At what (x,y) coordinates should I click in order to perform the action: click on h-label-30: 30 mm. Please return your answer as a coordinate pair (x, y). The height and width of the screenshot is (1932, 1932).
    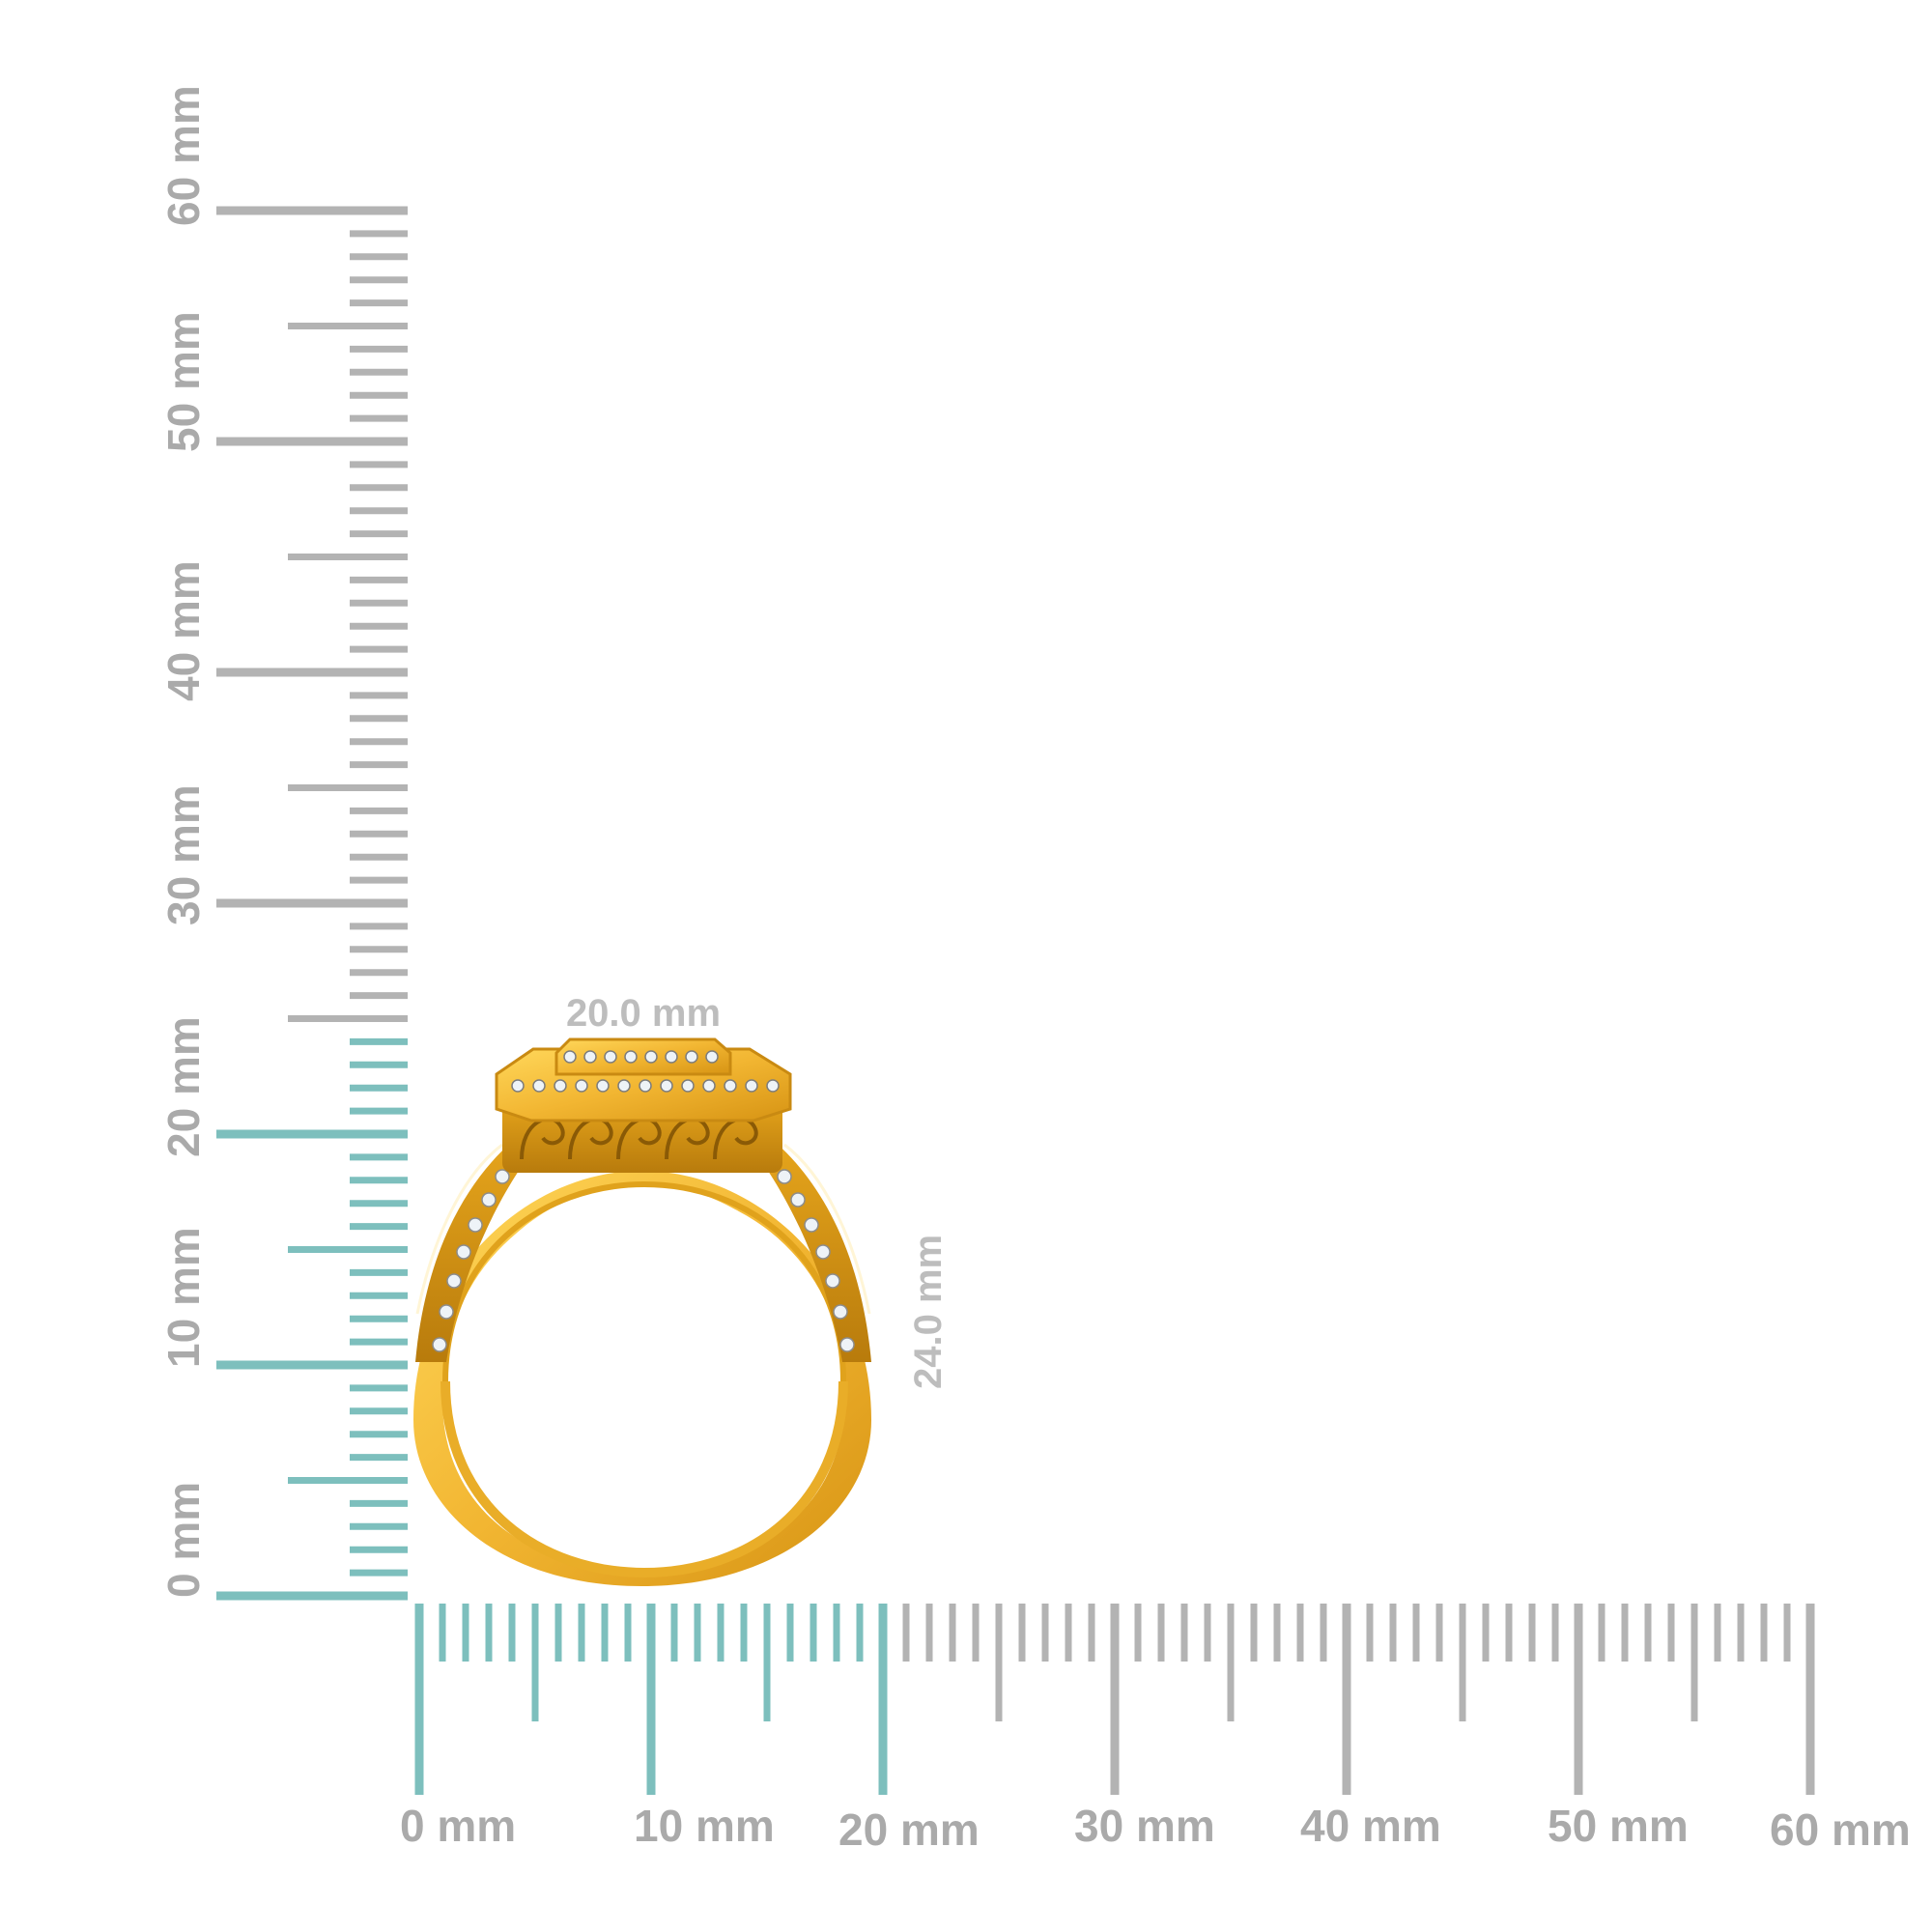
    Looking at the image, I should click on (1144, 1826).